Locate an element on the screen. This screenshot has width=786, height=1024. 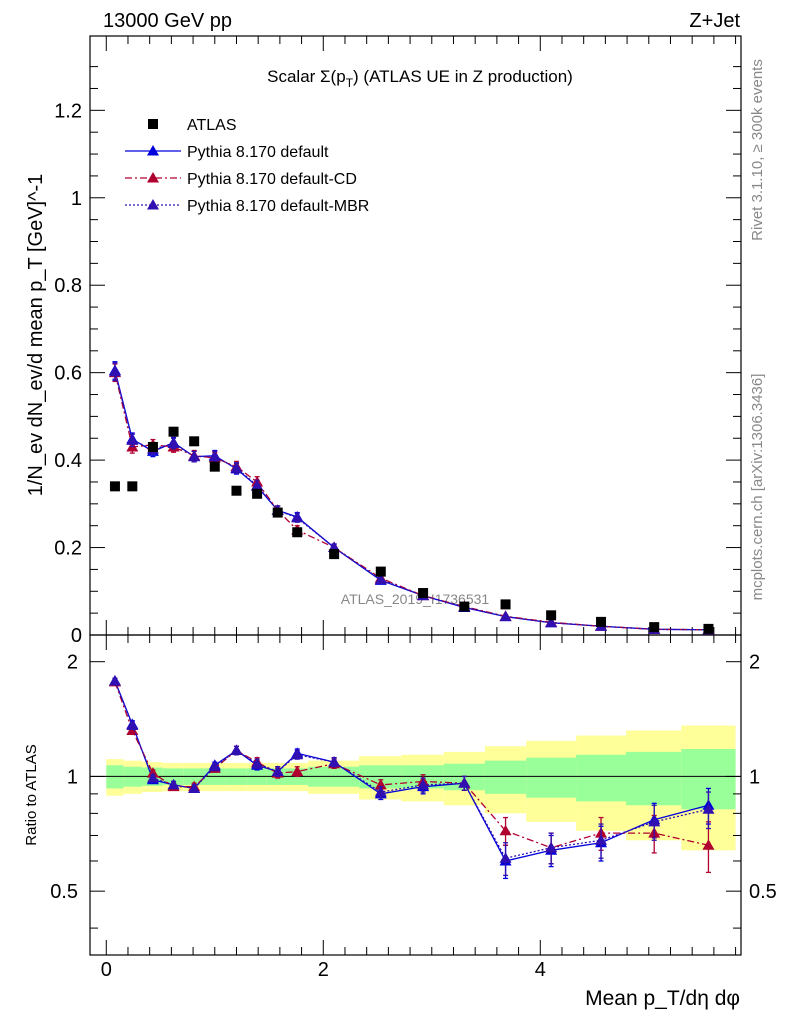
main-y-tick-label: 0 is located at coordinates (76, 636).